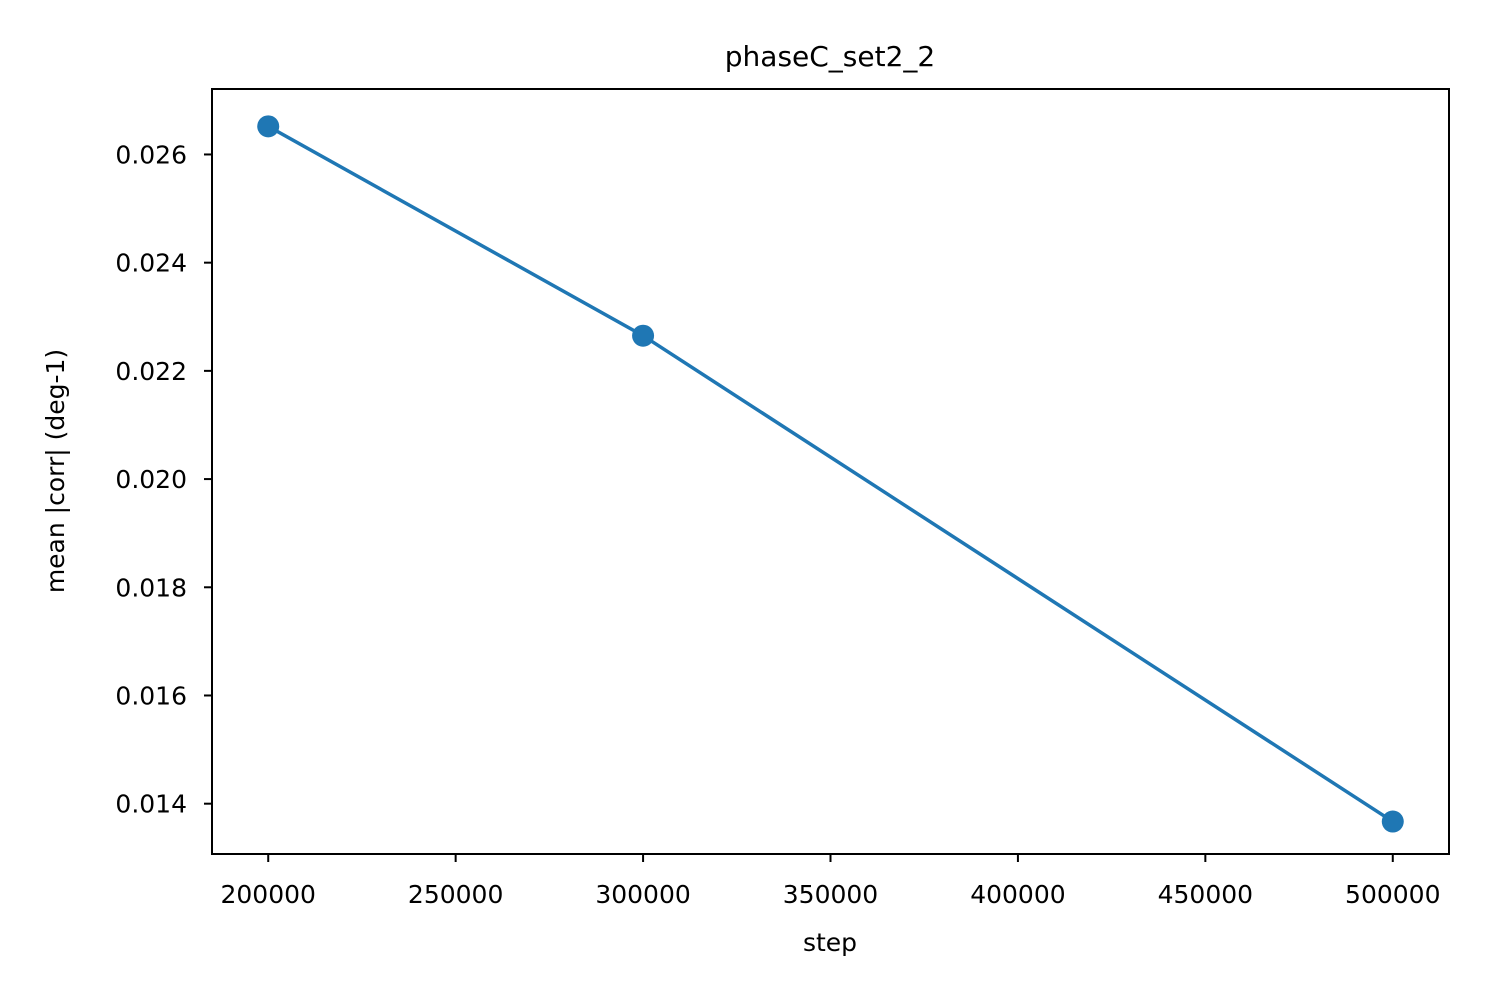  What do you see at coordinates (830, 56) in the screenshot?
I see `chart-title: phaseC_set2_2` at bounding box center [830, 56].